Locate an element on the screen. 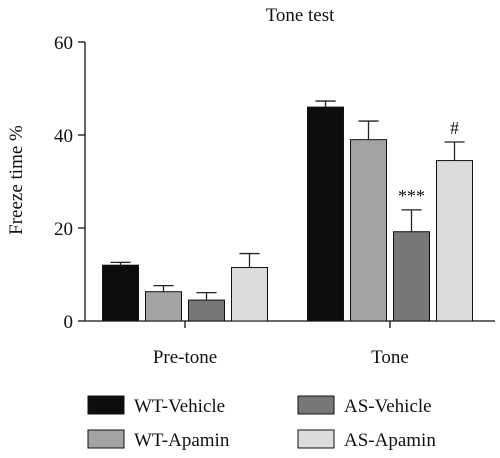  legend-item: AS-Vehicle is located at coordinates (364, 406).